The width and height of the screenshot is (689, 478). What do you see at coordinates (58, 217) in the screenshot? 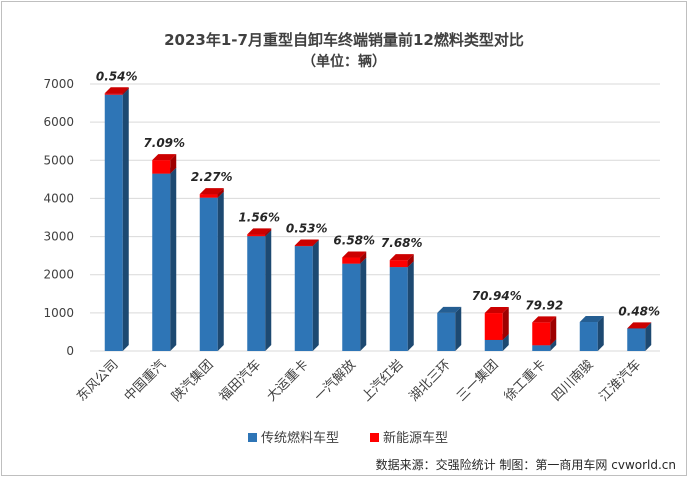
I see `y-axis: 0 1000 2000 3000 4000 5000 6000 7000` at bounding box center [58, 217].